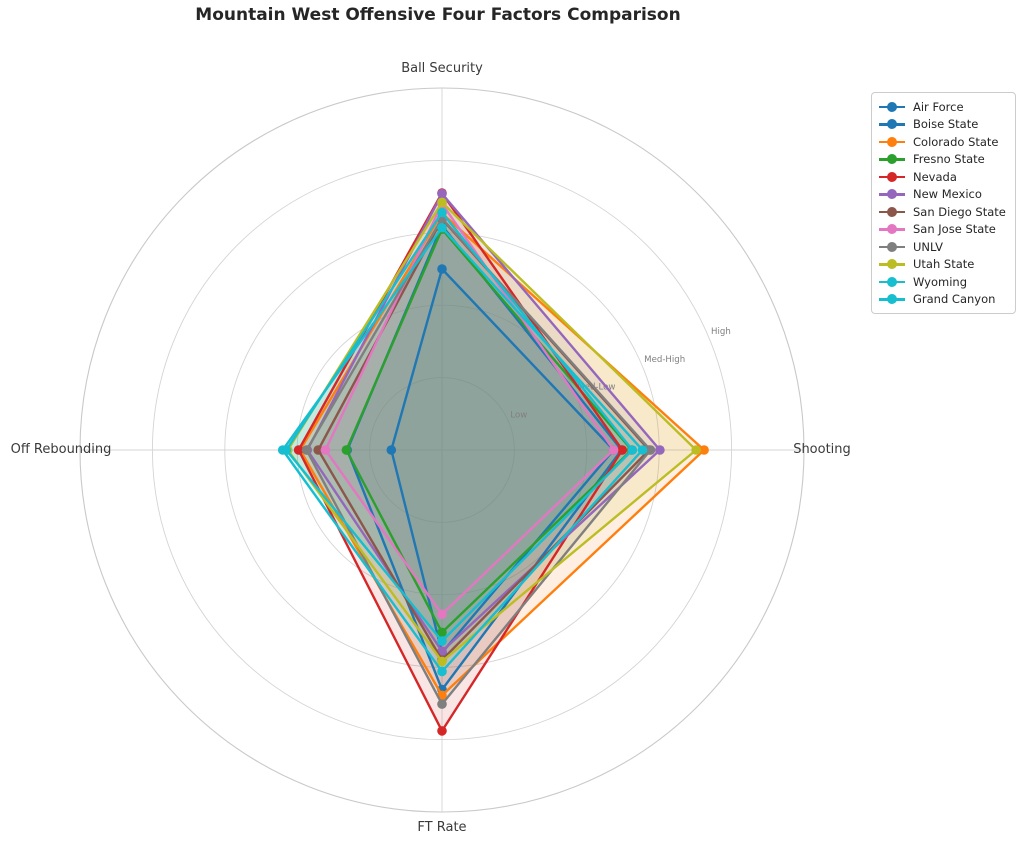 This screenshot has width=1024, height=845. I want to click on data-point-unlv-ft-rate, so click(442, 704).